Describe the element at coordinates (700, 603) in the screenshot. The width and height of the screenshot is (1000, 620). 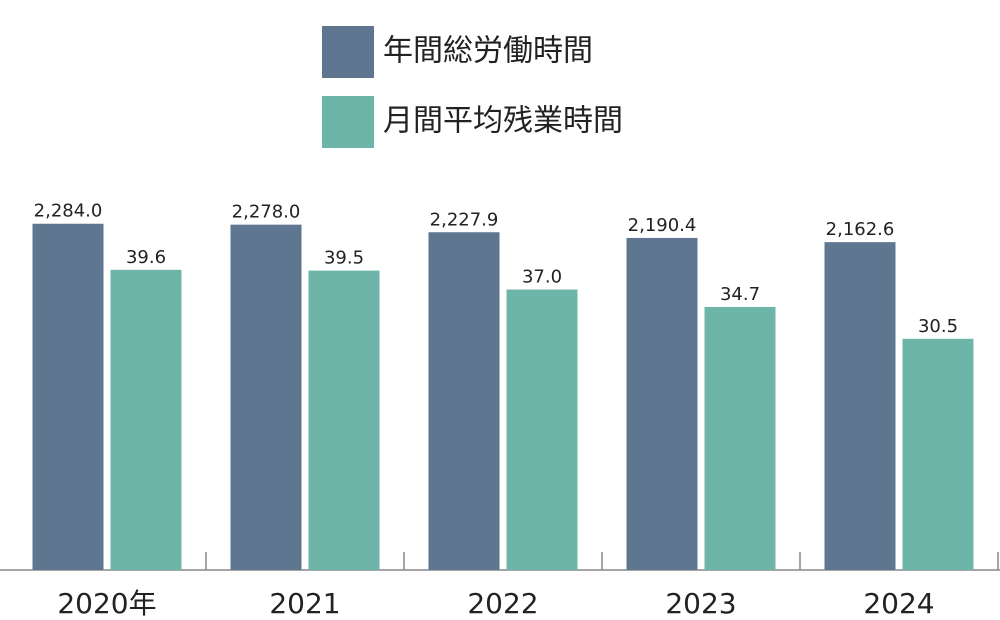
I see `x-tick-label: 2023` at that location.